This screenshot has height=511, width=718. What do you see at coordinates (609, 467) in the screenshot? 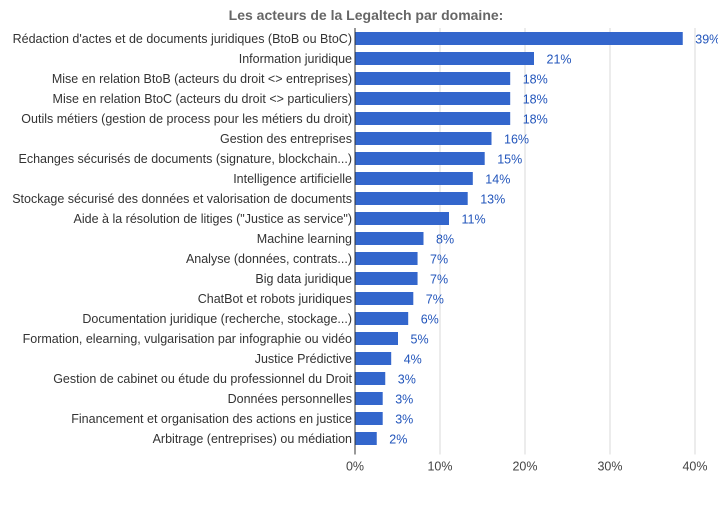
I see `x-tick-label: 30%` at bounding box center [609, 467].